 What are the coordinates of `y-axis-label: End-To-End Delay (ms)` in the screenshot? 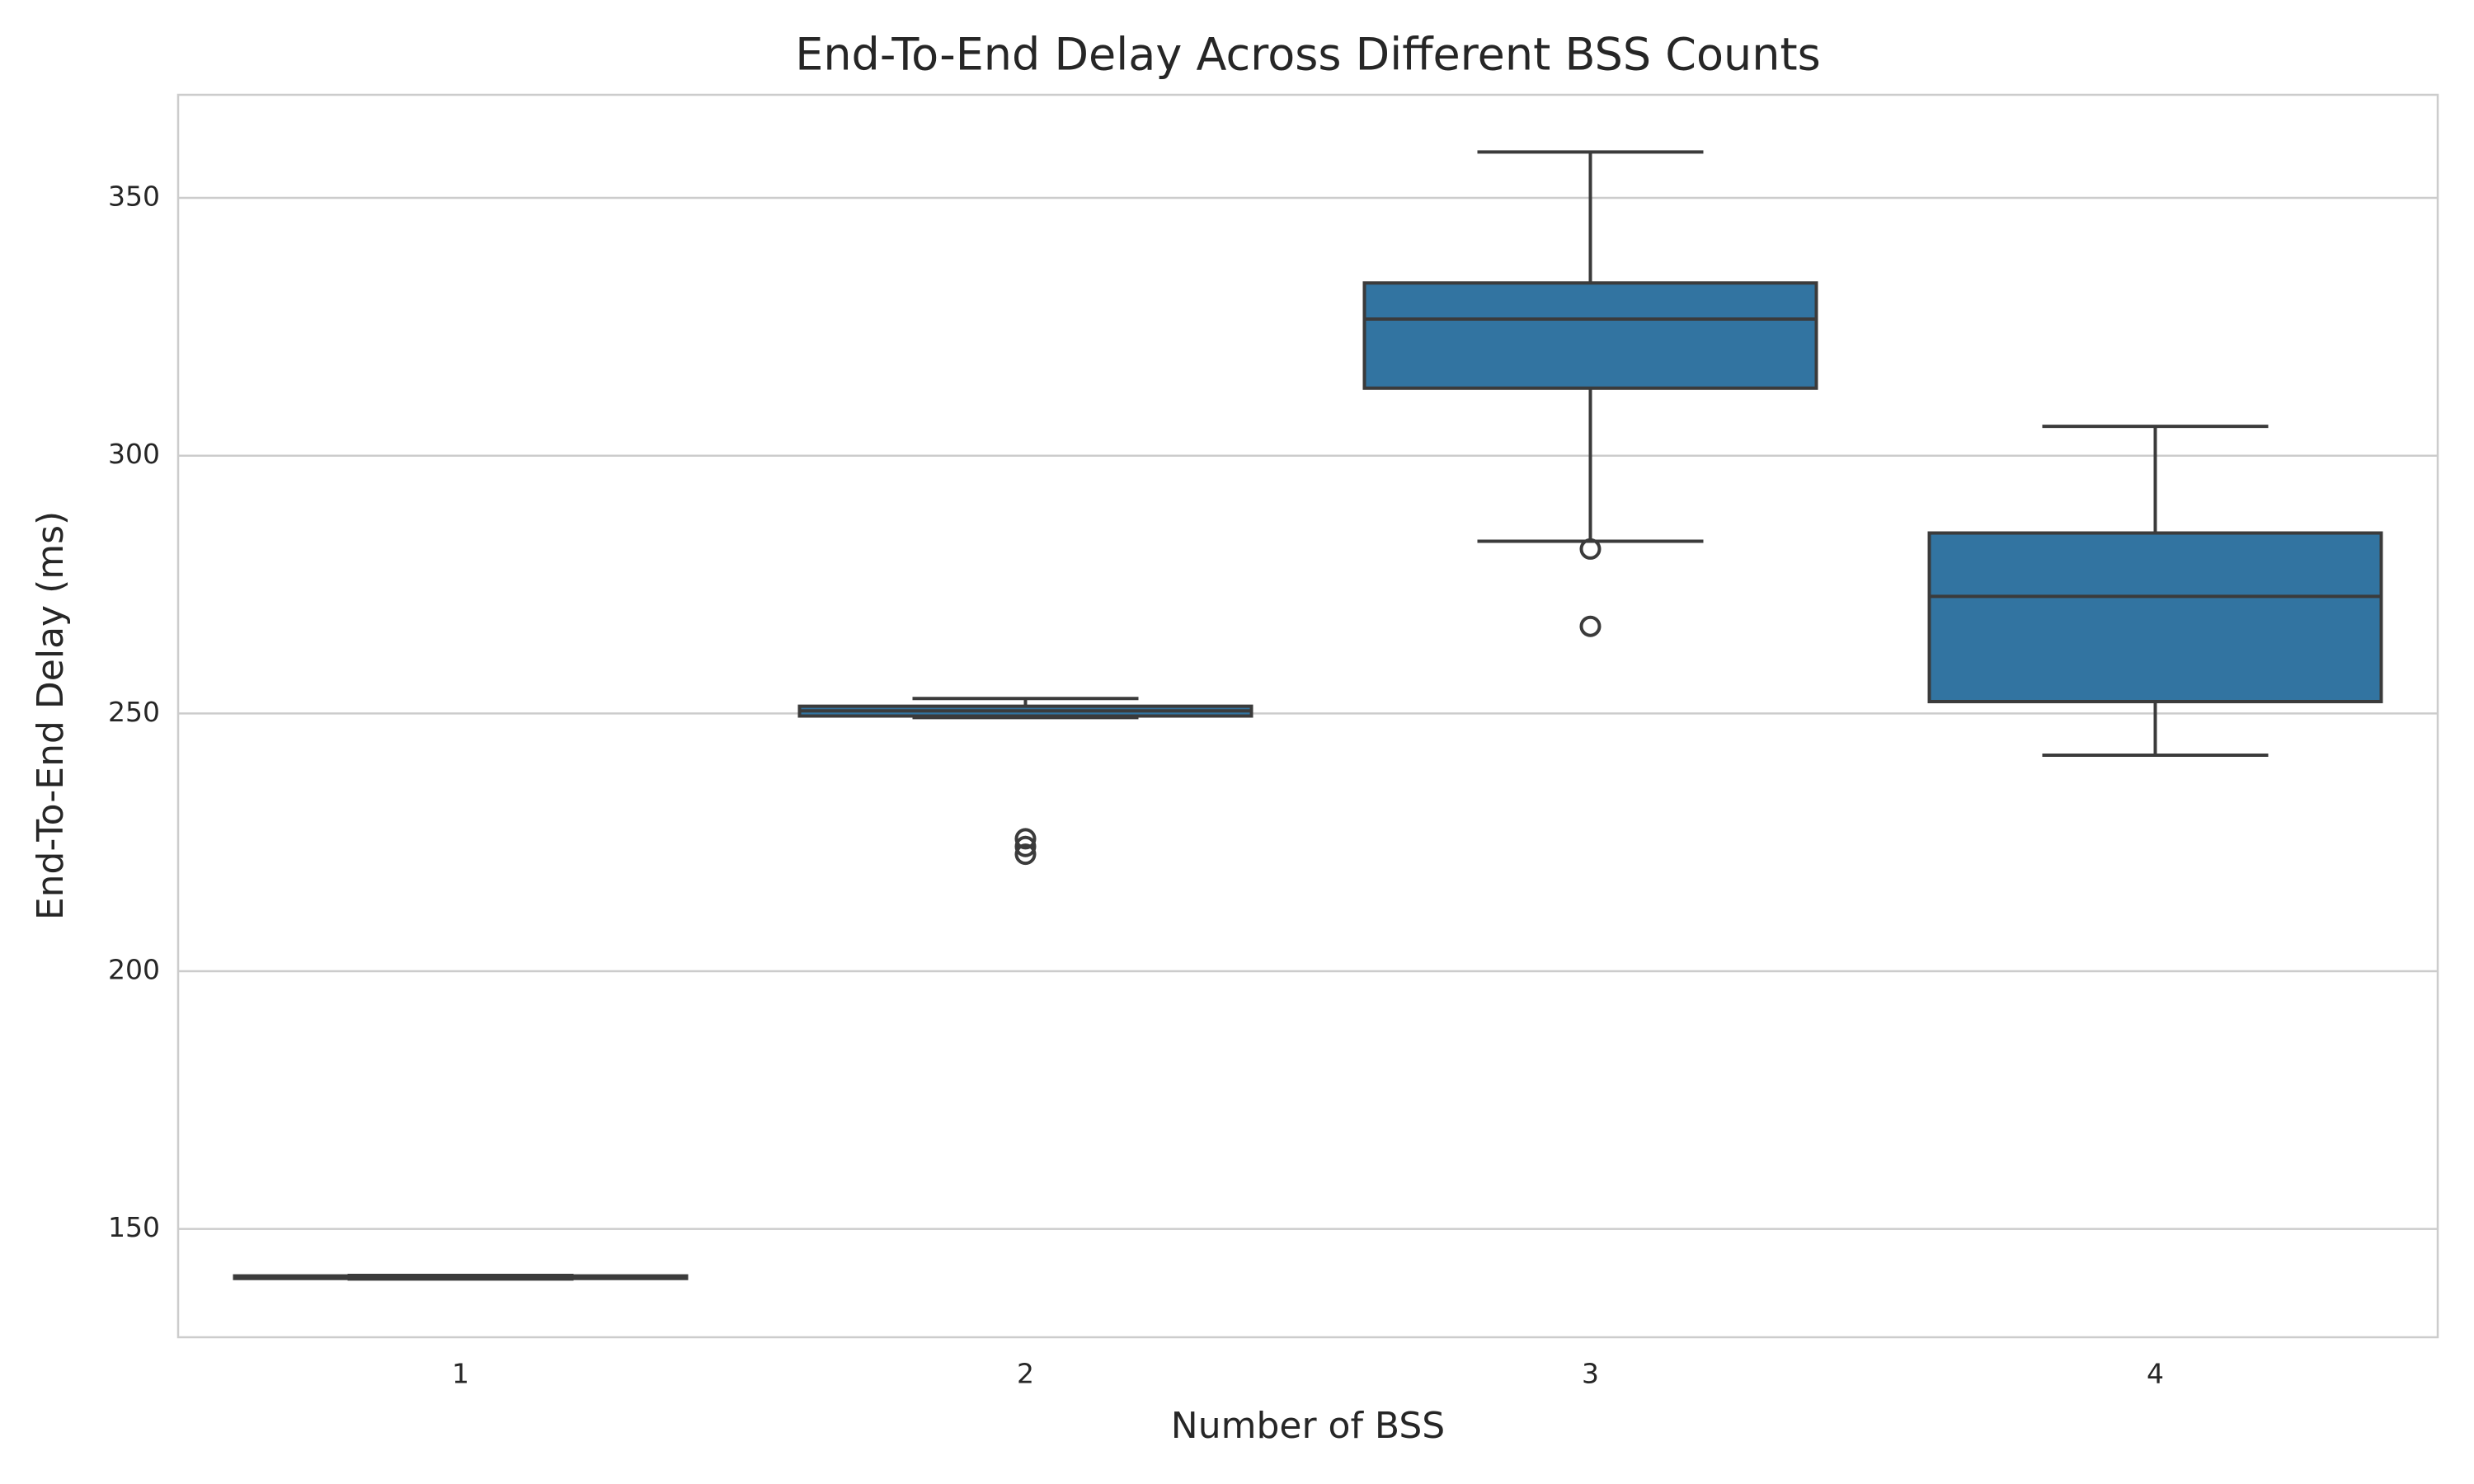 It's located at (51, 715).